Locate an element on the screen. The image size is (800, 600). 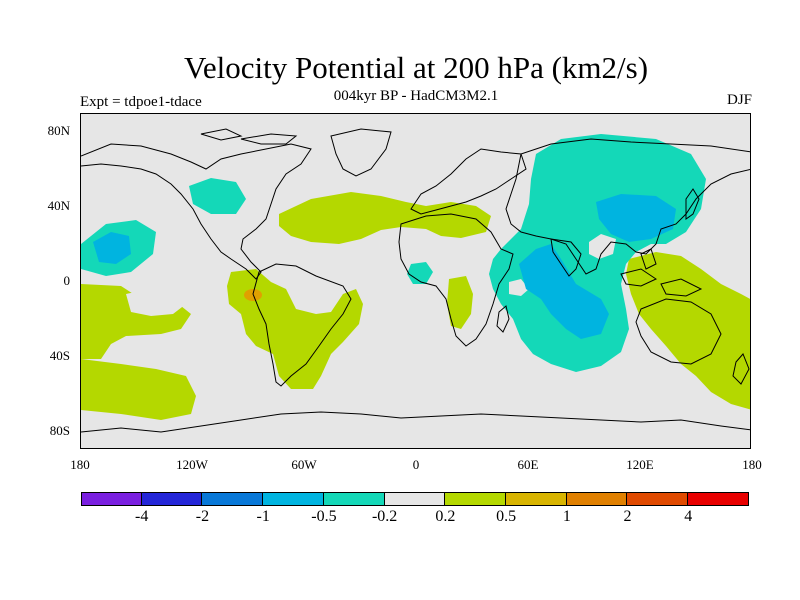
map-title: Velocity Potential at 200 hPa (km2/s) is located at coordinates (416, 67).